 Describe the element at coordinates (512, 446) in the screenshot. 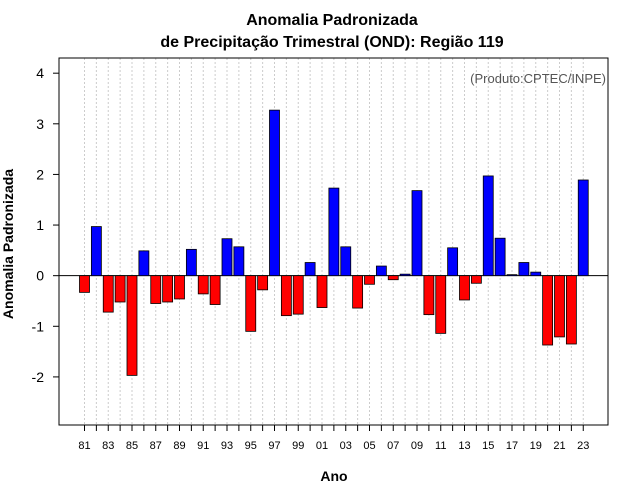

I see `x-tick-label: 17` at that location.